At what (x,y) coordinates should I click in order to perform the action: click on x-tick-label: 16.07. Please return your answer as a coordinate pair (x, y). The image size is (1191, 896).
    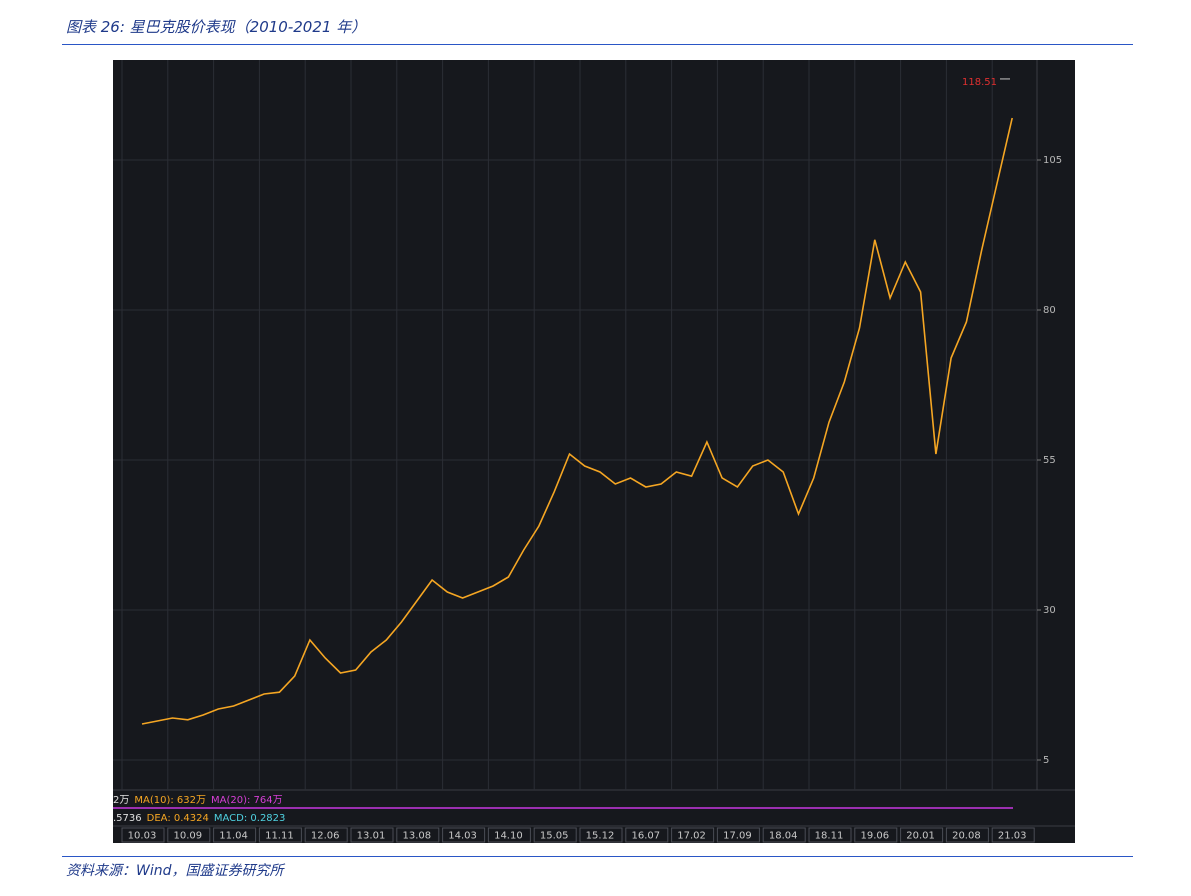
    Looking at the image, I should click on (645, 836).